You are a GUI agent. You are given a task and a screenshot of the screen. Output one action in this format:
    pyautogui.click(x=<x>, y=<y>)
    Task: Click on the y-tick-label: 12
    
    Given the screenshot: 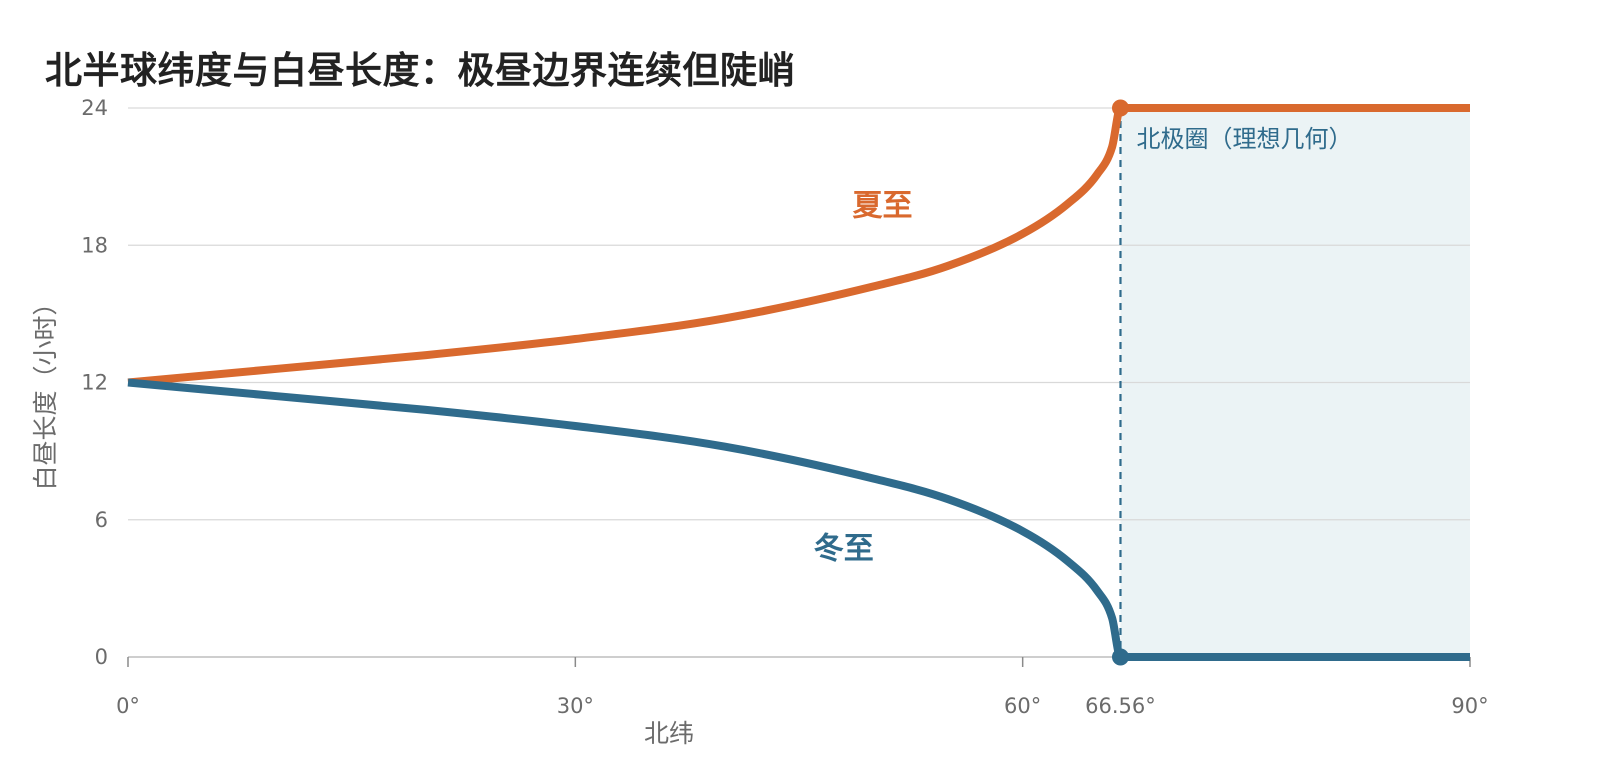 What is the action you would take?
    pyautogui.click(x=94, y=383)
    